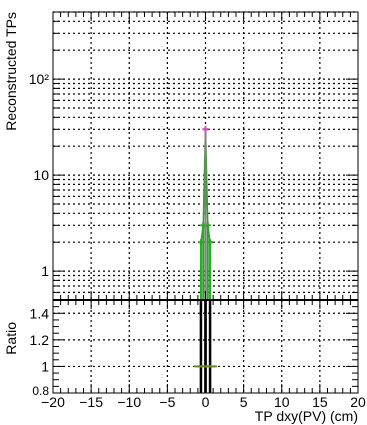  What do you see at coordinates (39, 79) in the screenshot?
I see `main-y-tick-label: 10²` at bounding box center [39, 79].